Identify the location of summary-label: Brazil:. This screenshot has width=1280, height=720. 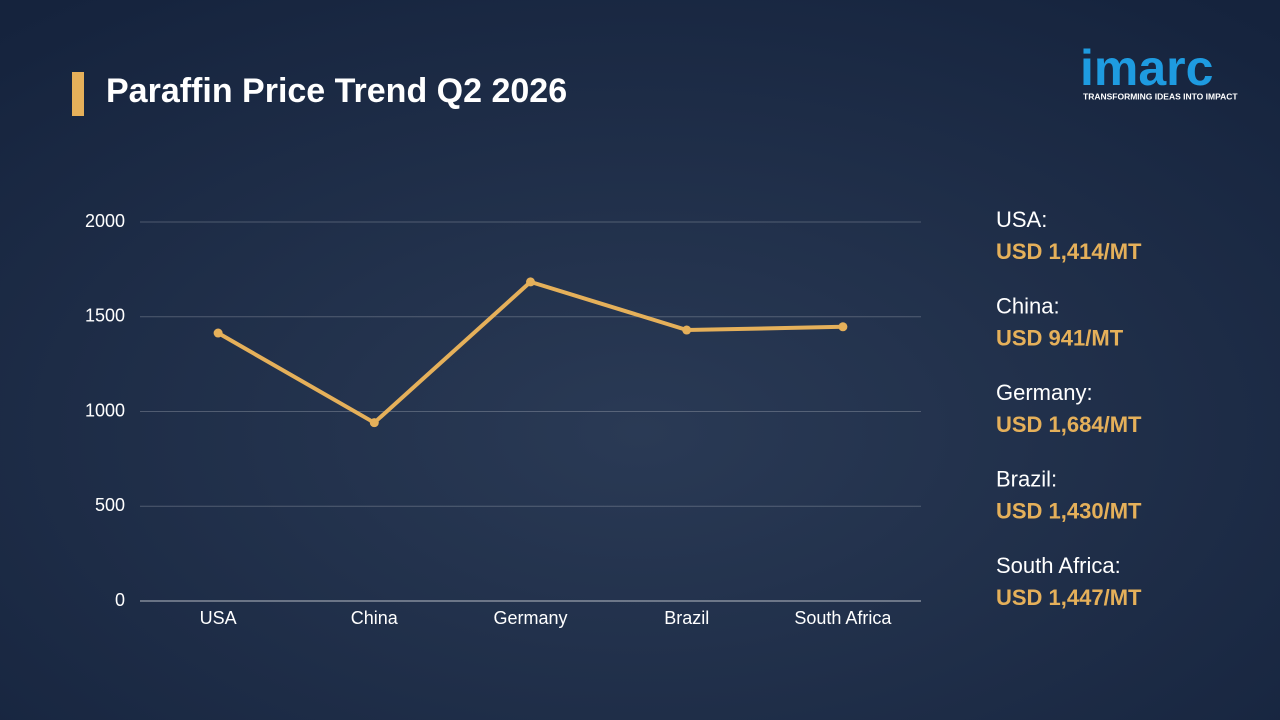
(1026, 478).